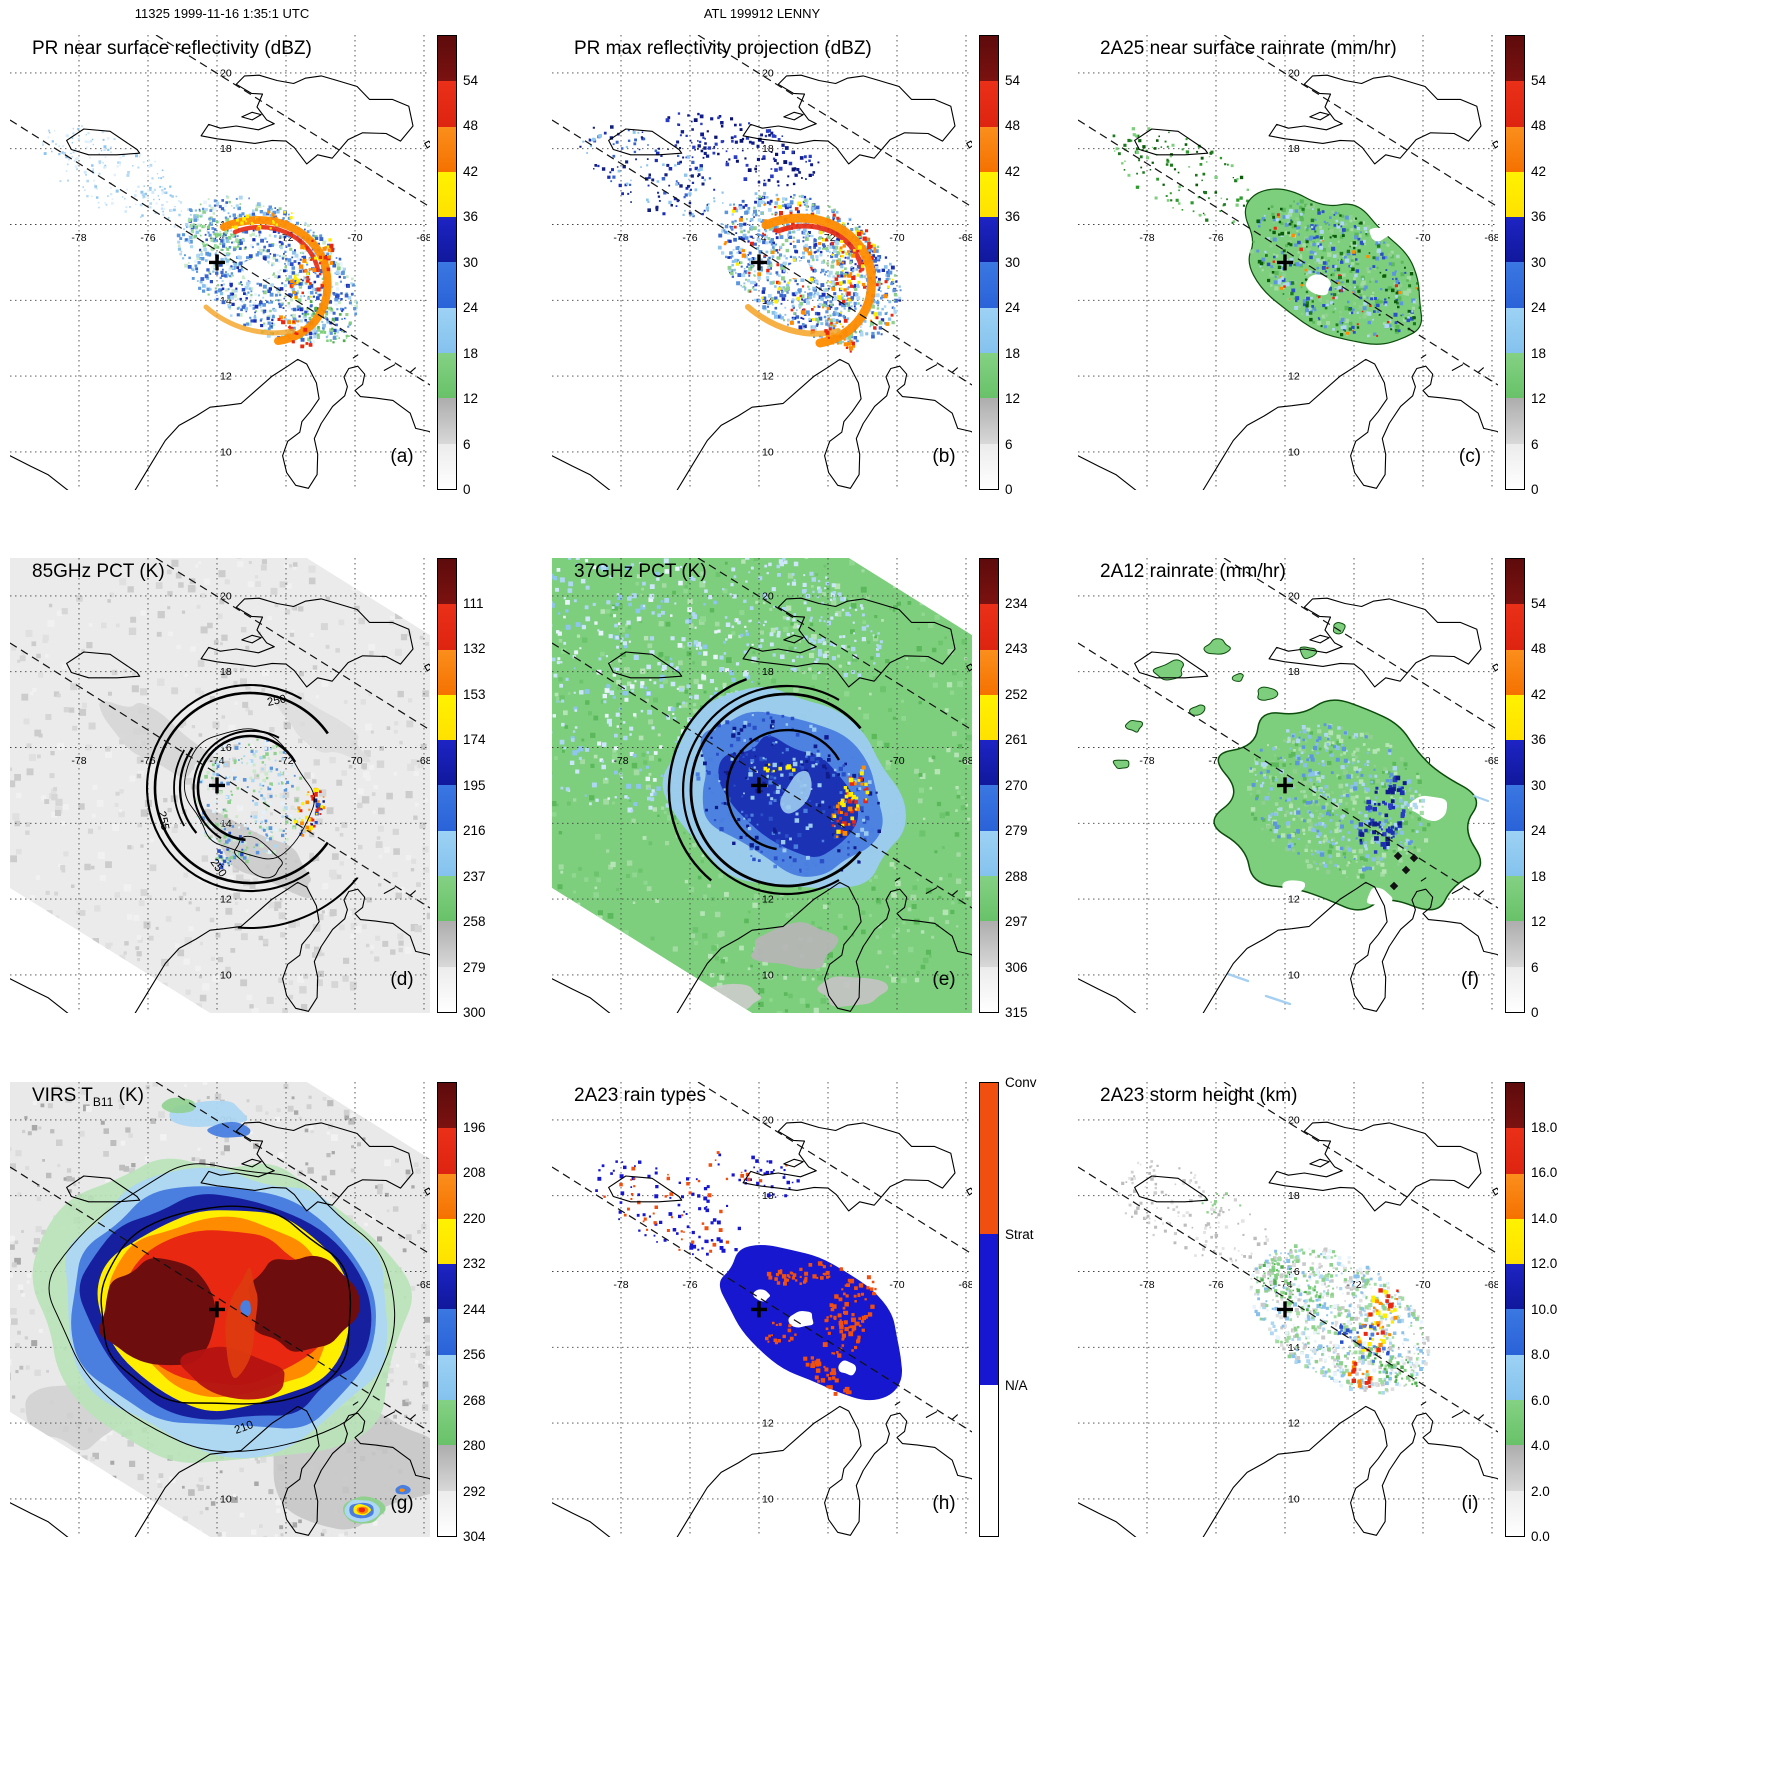 The width and height of the screenshot is (1771, 1771). Describe the element at coordinates (474, 876) in the screenshot. I see `colorbar-tick-label: 237` at that location.